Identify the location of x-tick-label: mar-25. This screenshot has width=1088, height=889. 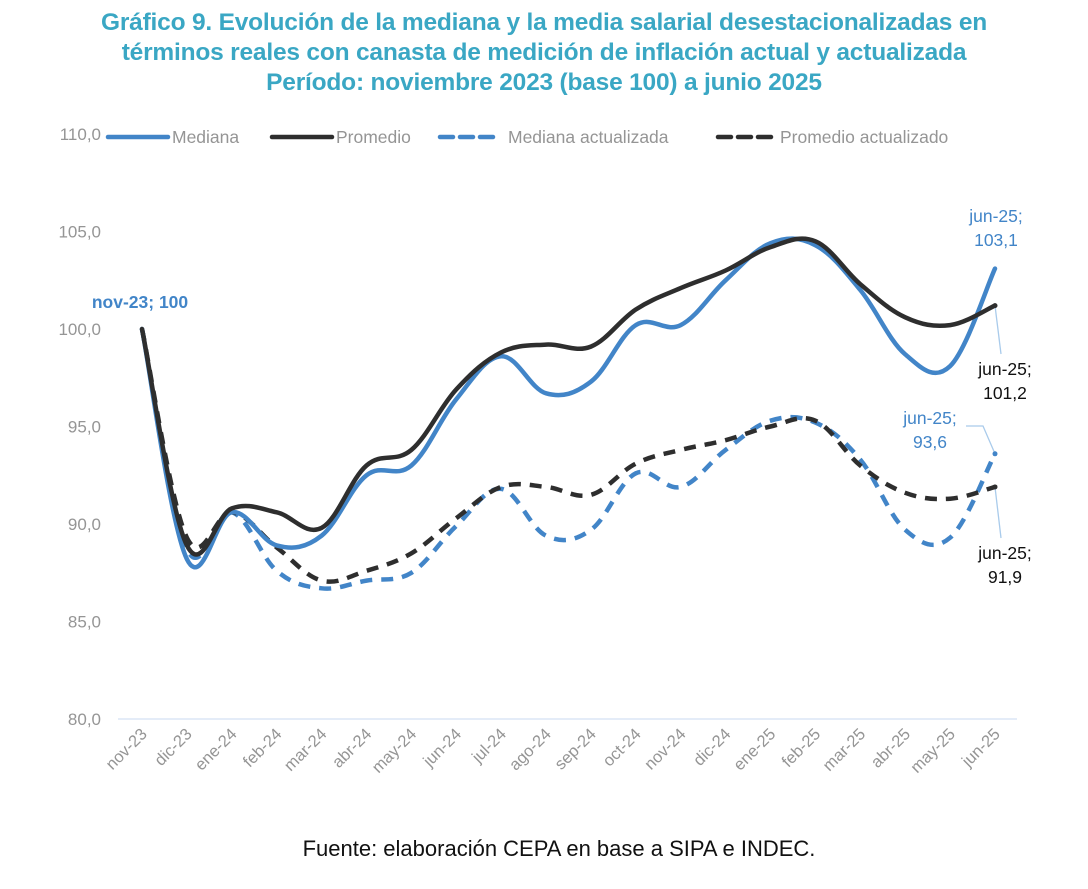
(844, 750).